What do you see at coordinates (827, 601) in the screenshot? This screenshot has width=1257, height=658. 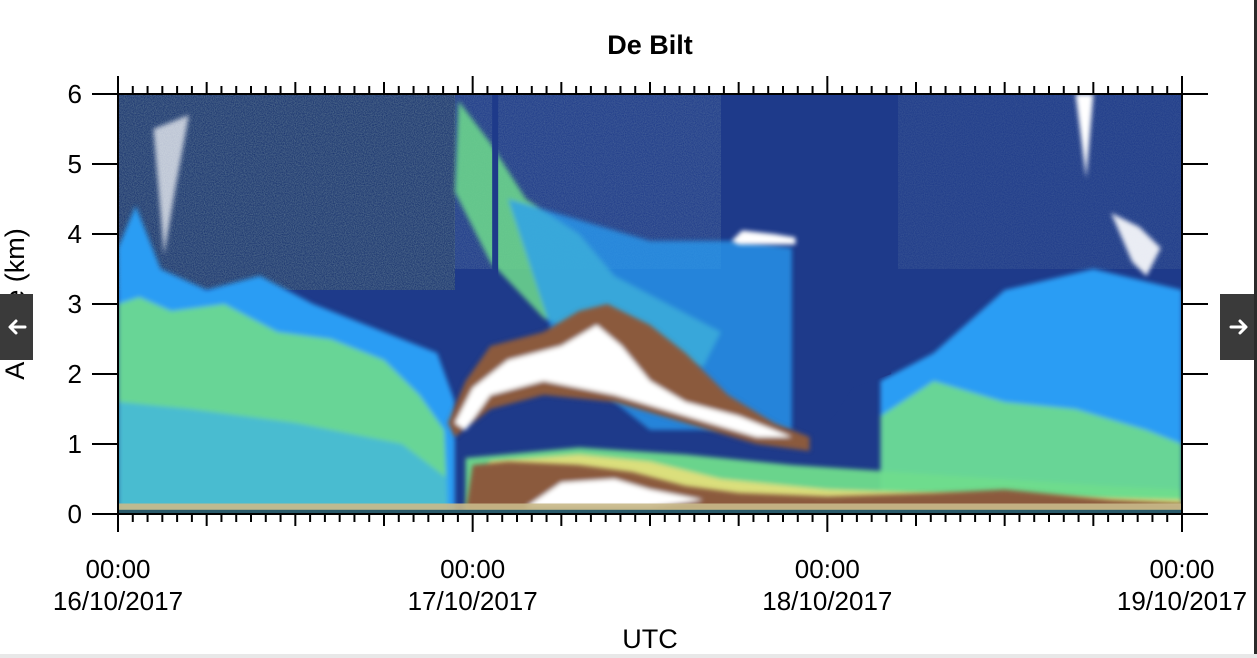 I see `x-tick-date: 18/10/2017` at bounding box center [827, 601].